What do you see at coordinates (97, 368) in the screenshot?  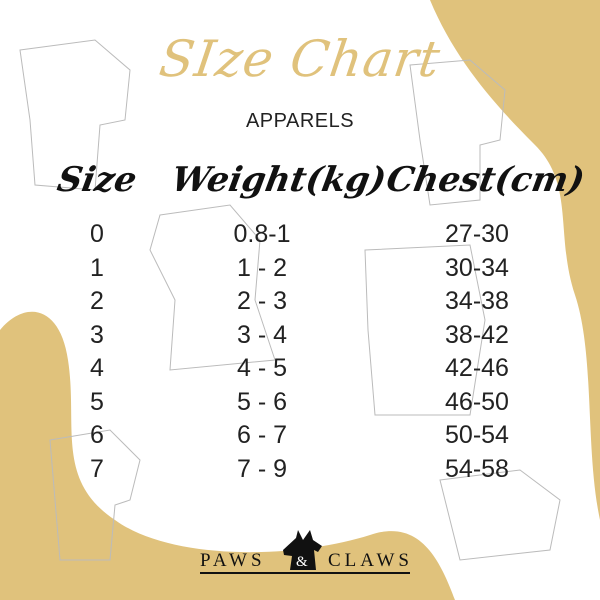 I see `size-cell: 4` at bounding box center [97, 368].